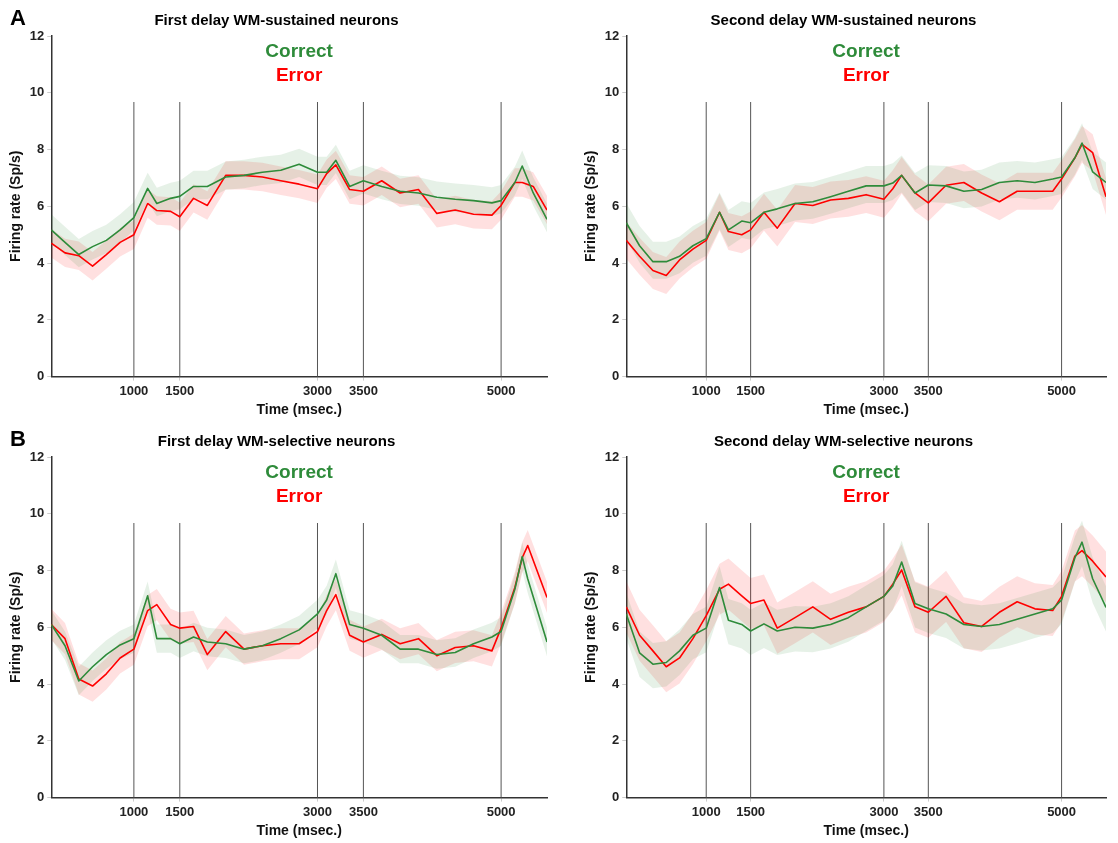  I want to click on chart-title: Second delay WM-selective neurons, so click(843, 441).